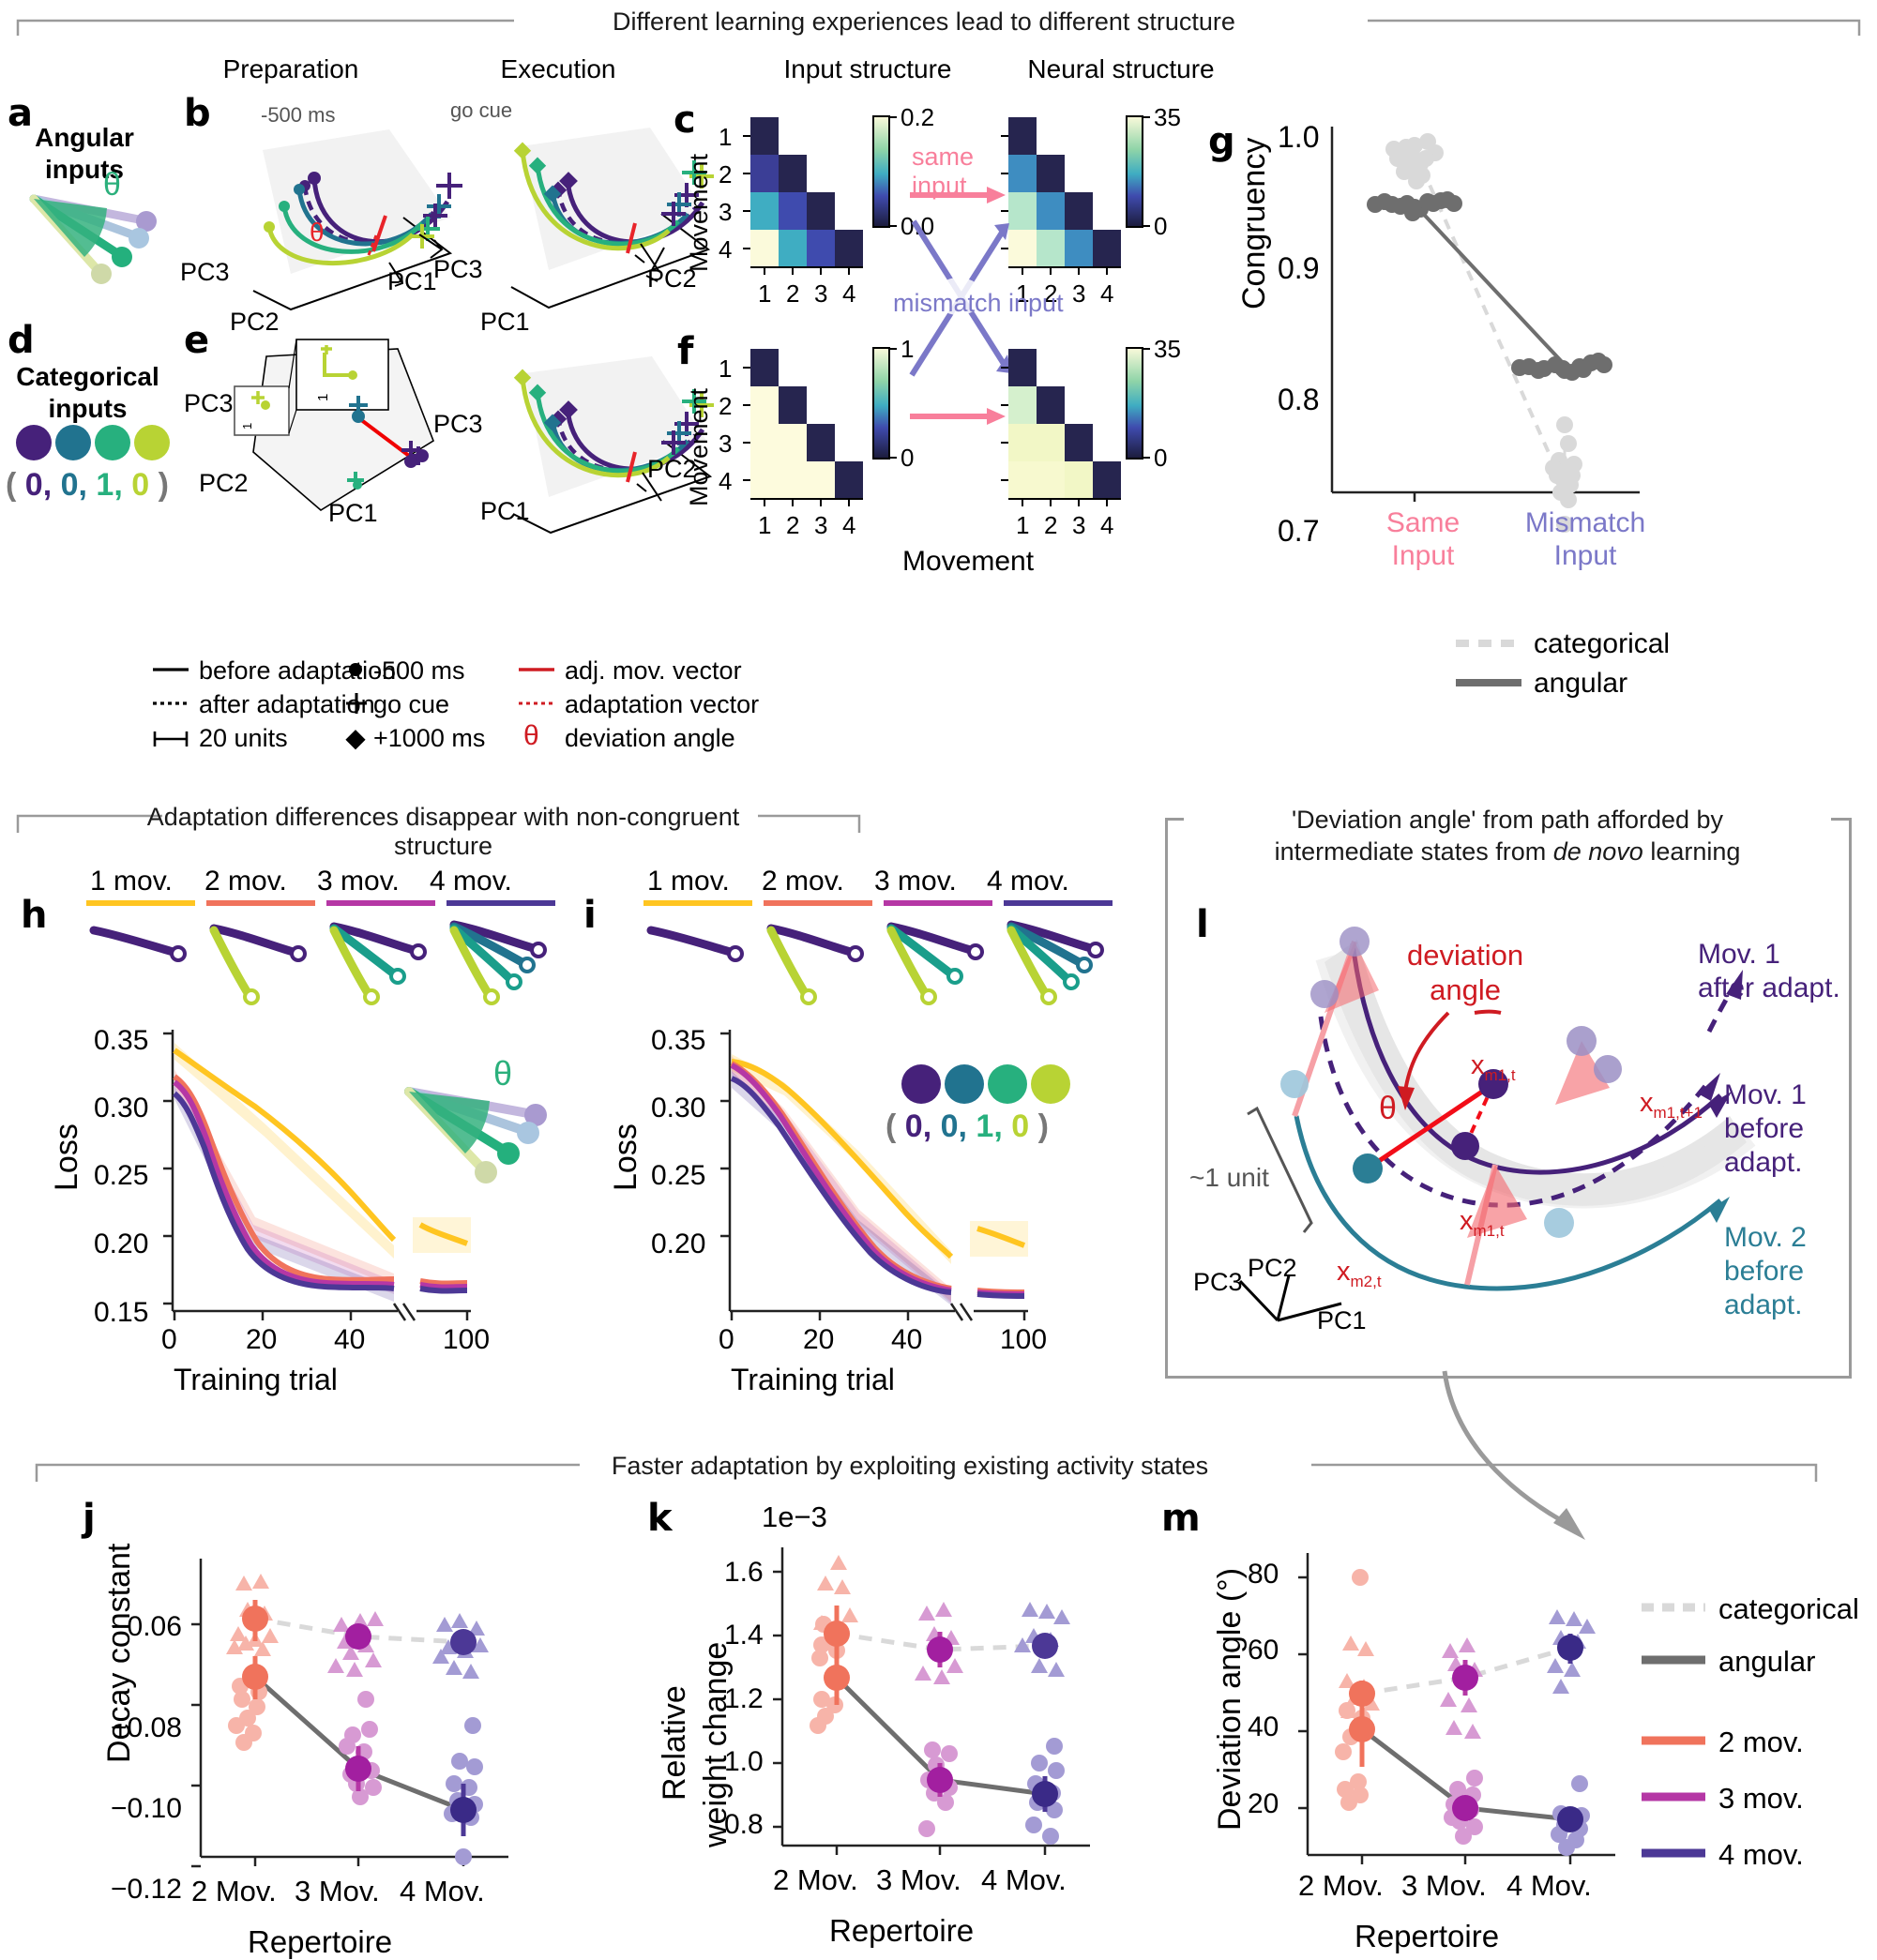 This screenshot has width=1877, height=1960. I want to click on neural-bottom-xtick-1: 1, so click(1023, 525).